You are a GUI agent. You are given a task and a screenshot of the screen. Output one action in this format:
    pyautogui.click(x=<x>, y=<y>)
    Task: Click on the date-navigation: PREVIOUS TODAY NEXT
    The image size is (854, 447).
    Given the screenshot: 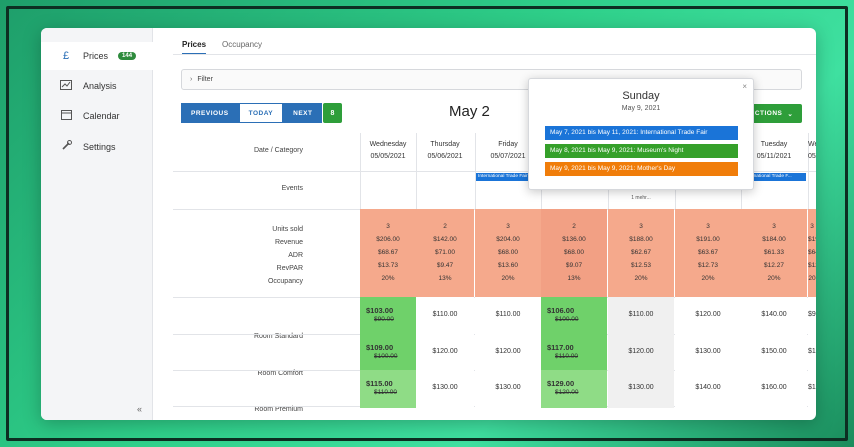 What is the action you would take?
    pyautogui.click(x=252, y=113)
    